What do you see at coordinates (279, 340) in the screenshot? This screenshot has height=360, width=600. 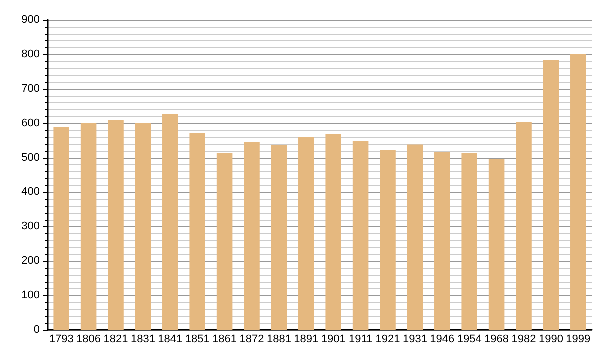 I see `x-tick-label: 1881` at bounding box center [279, 340].